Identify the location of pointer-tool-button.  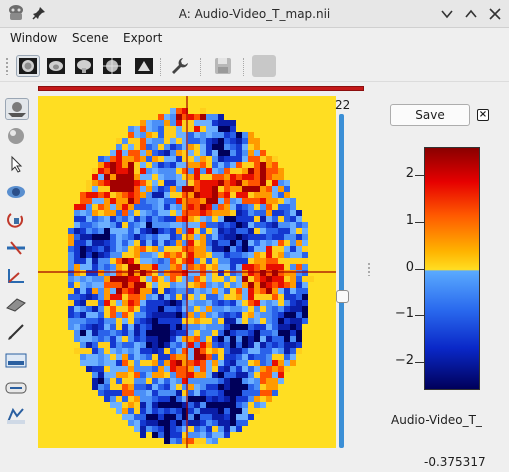
(17, 165).